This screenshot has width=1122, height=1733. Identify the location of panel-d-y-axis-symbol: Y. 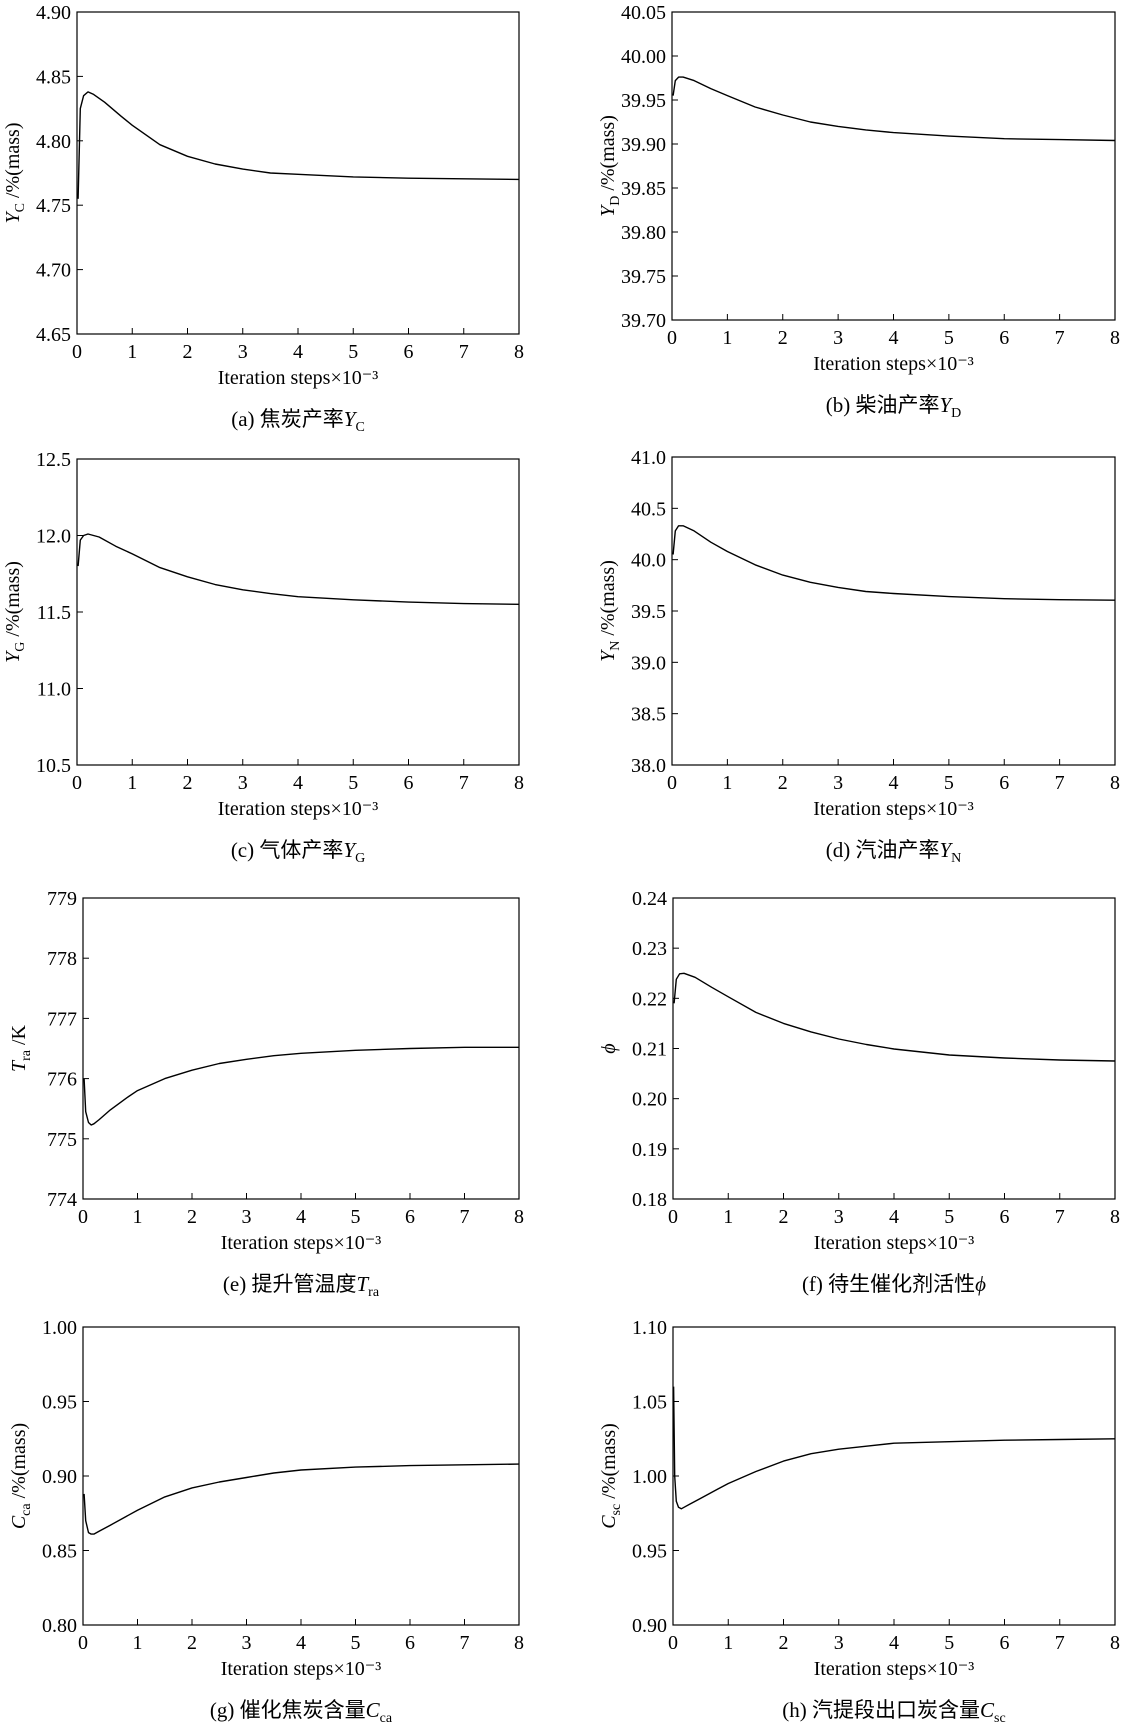
(608, 655).